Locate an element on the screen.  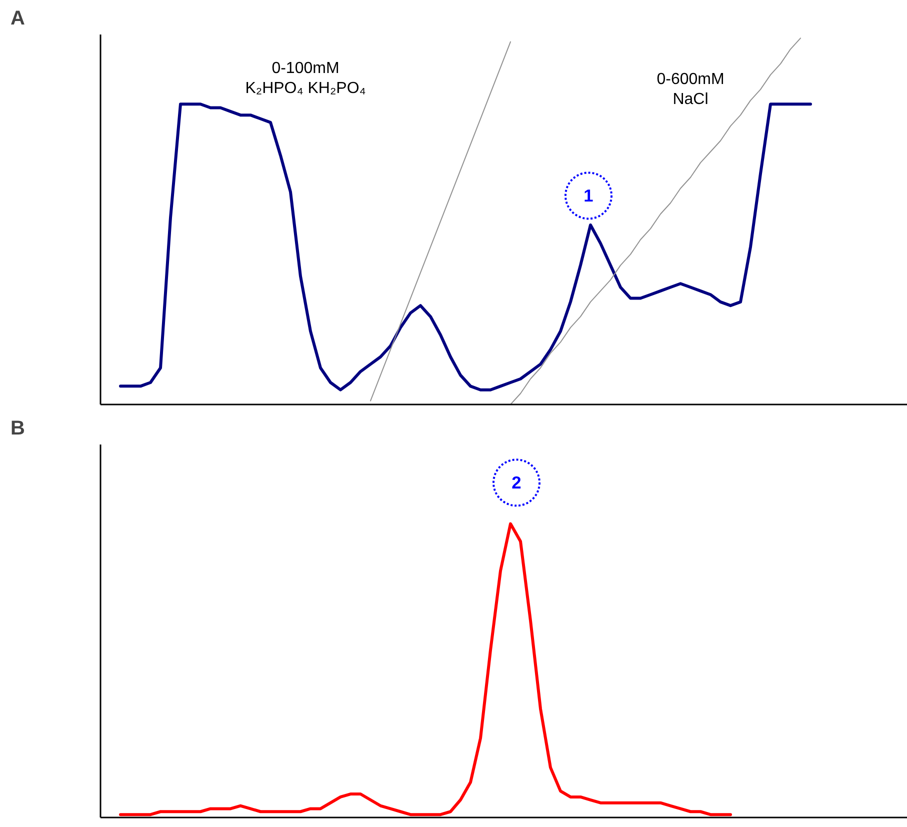
text: 2 is located at coordinates (517, 482).